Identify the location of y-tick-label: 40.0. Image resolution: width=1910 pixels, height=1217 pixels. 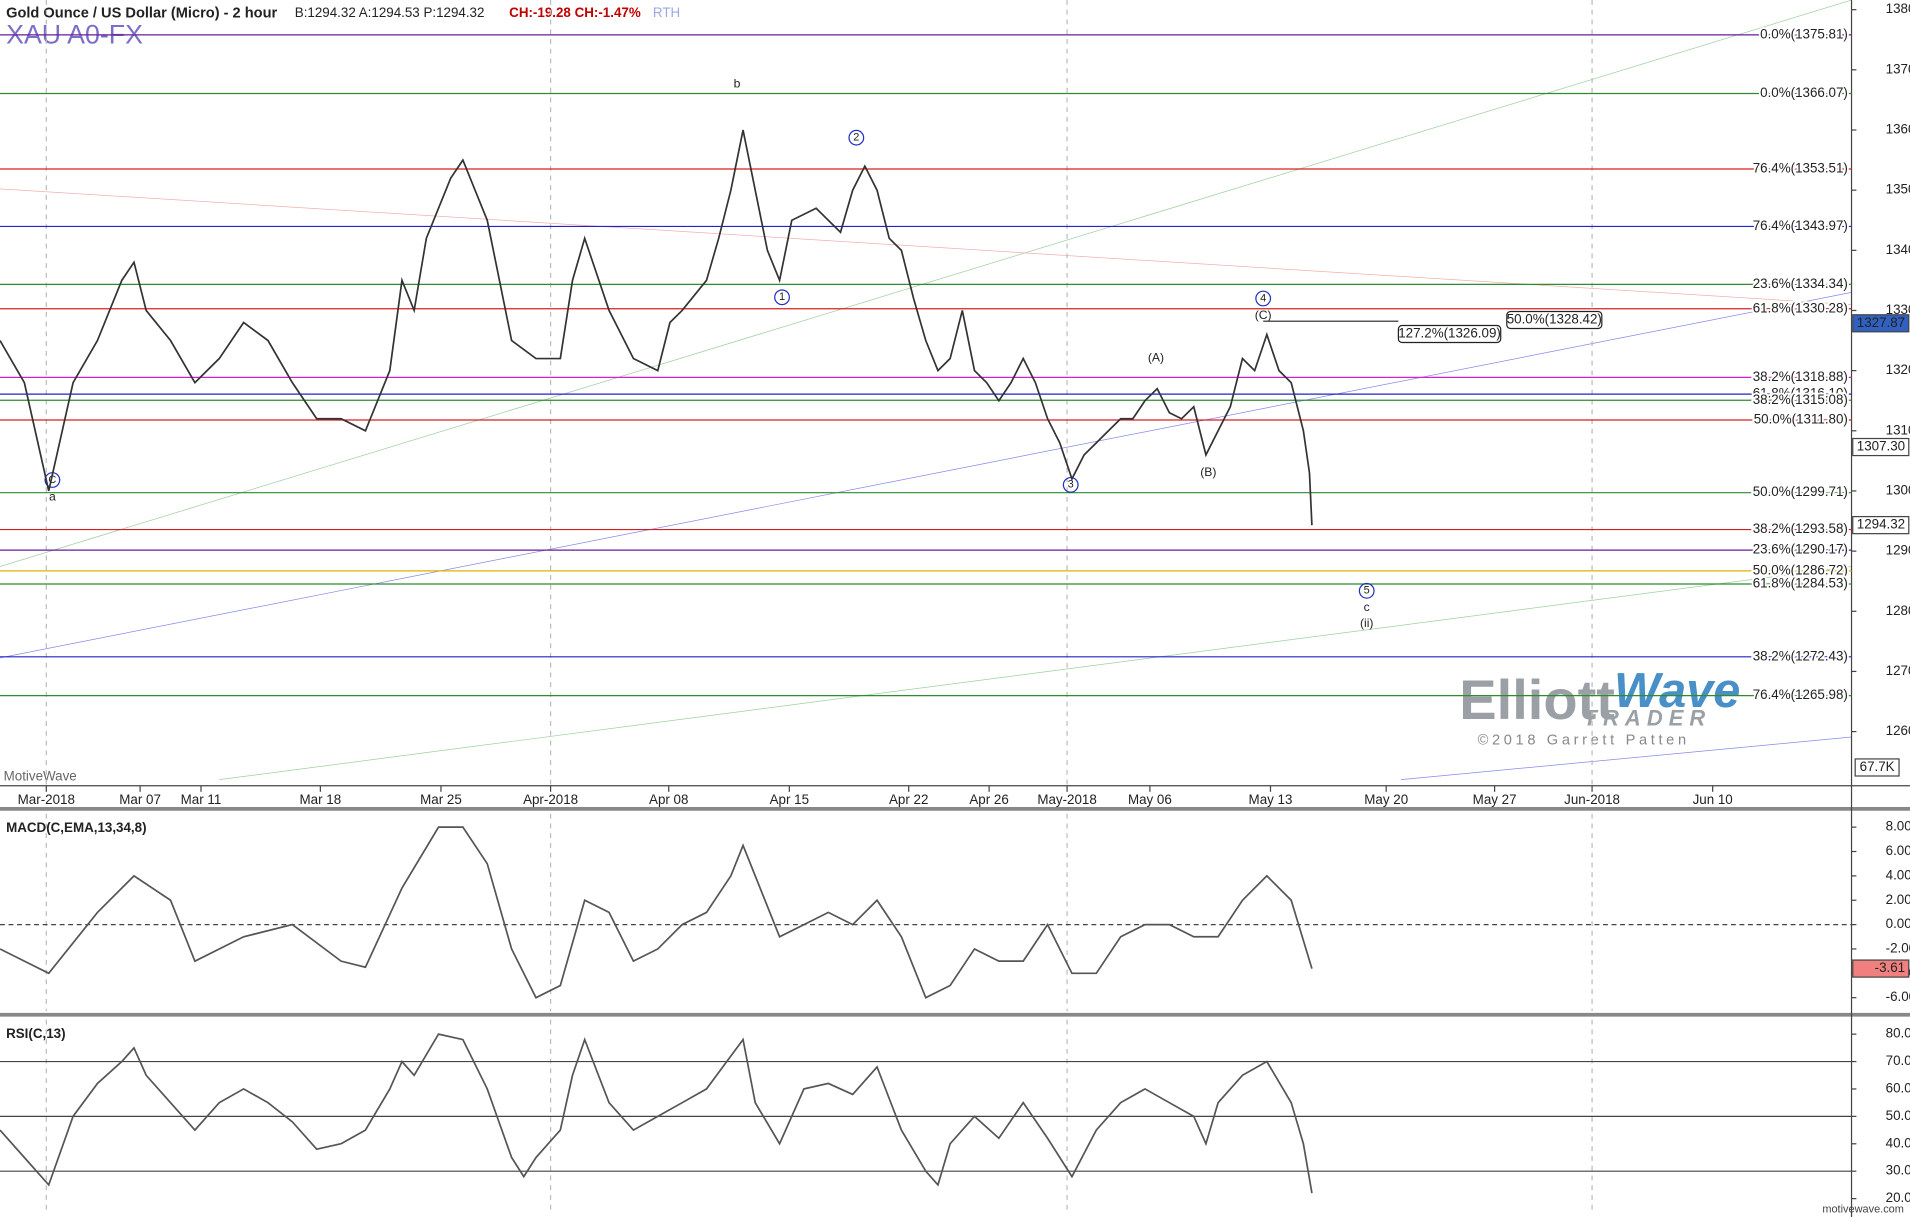
(1898, 1142).